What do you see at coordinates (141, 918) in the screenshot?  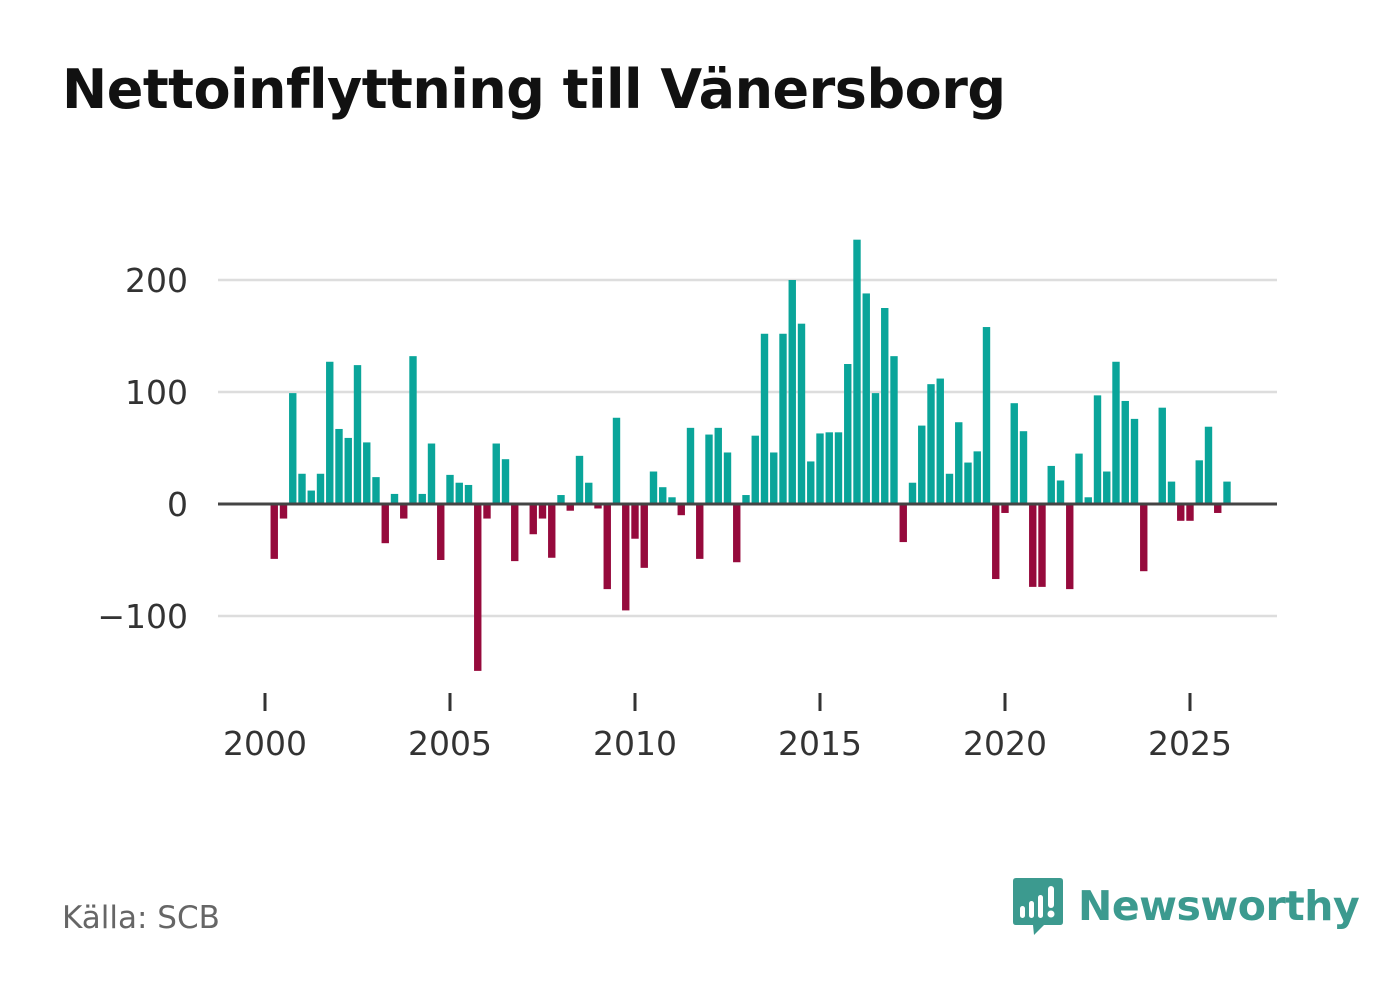 I see `source-label: Källa: SCB` at bounding box center [141, 918].